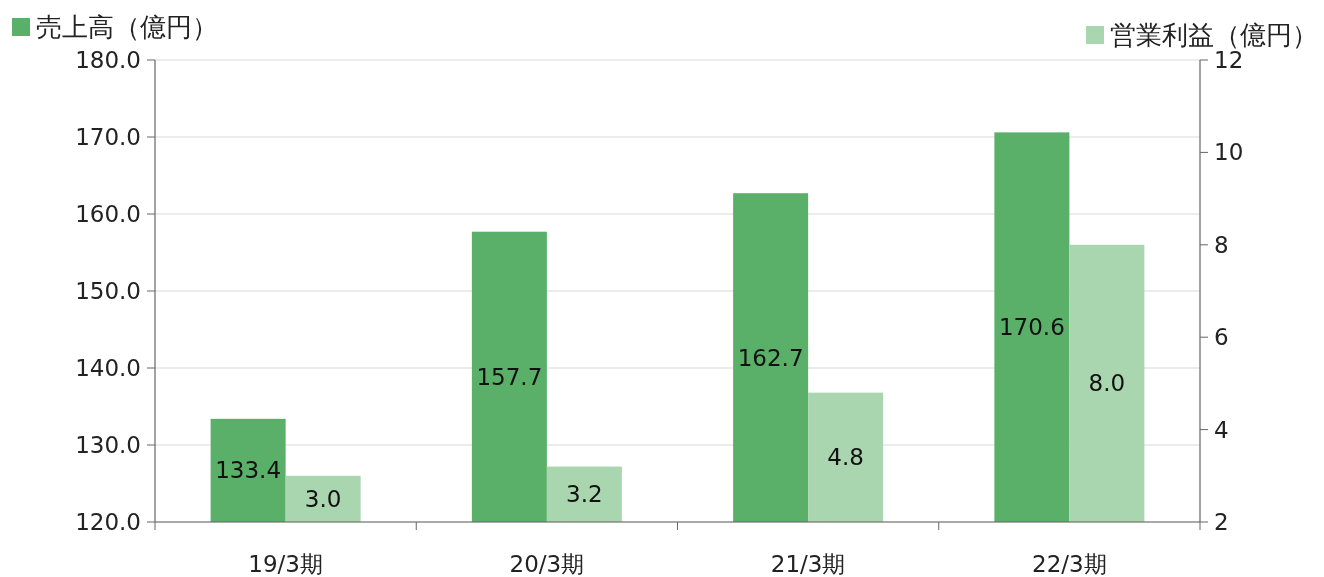 The width and height of the screenshot is (1324, 577). I want to click on data-label: 162.7, so click(770, 357).